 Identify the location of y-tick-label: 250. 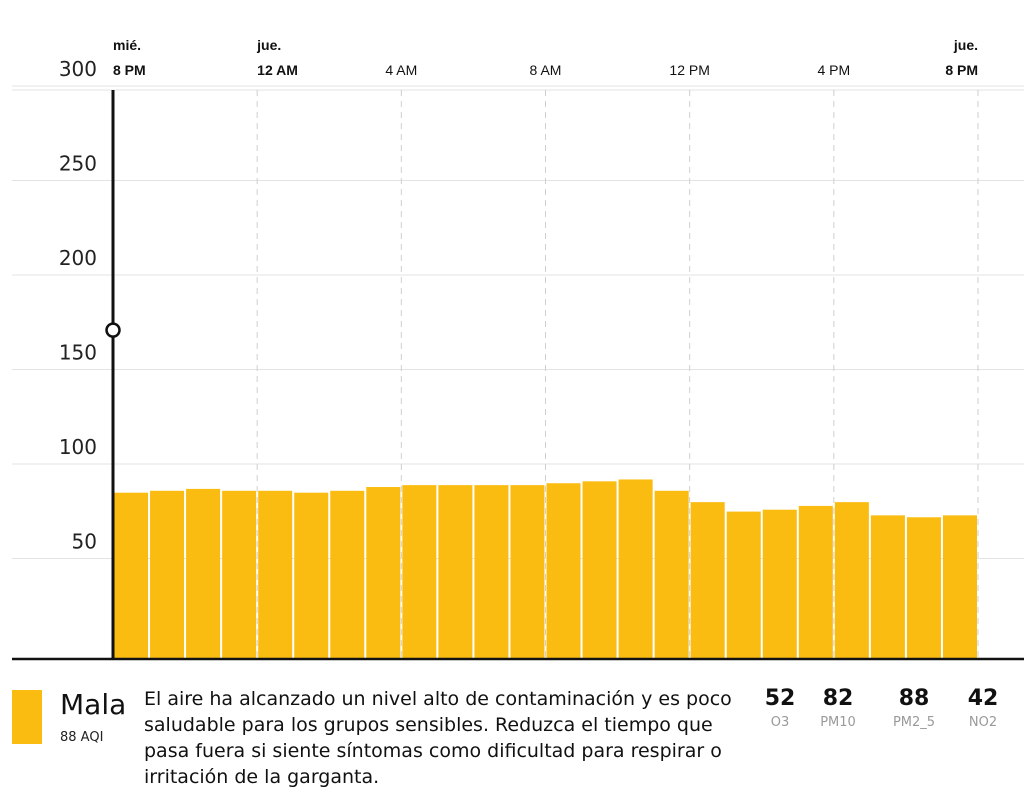
(78, 164).